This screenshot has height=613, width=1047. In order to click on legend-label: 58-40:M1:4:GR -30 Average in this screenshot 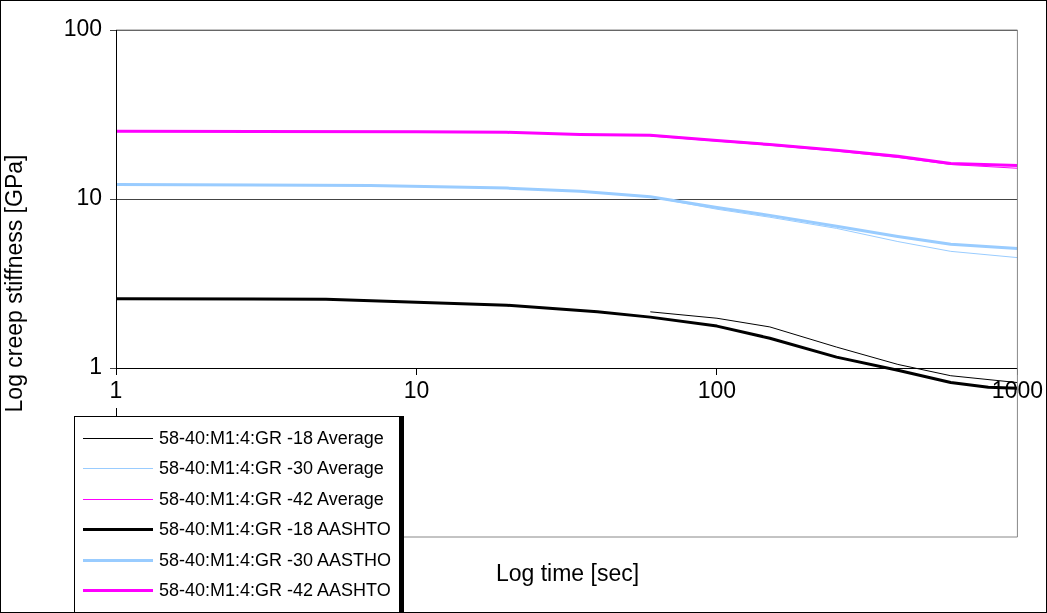, I will do `click(271, 469)`.